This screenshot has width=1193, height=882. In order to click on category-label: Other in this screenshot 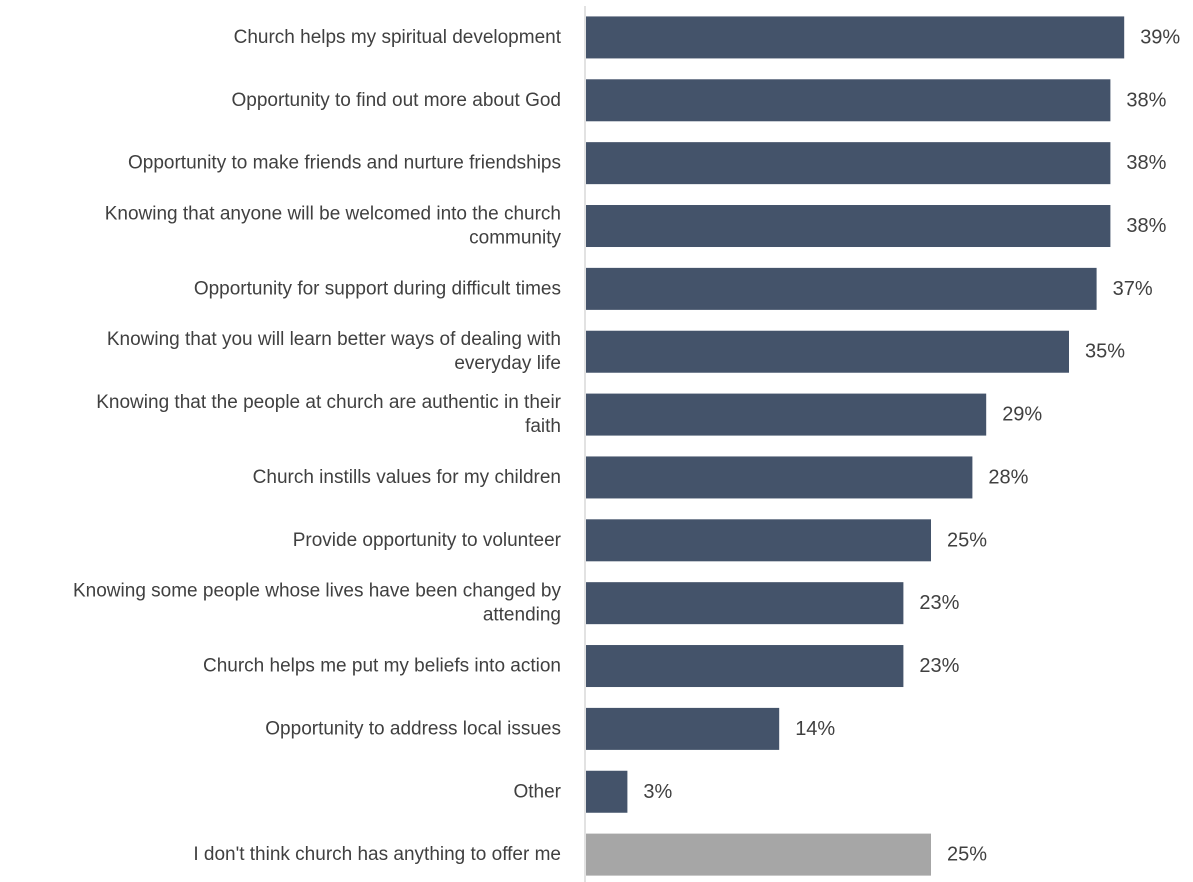, I will do `click(537, 791)`.